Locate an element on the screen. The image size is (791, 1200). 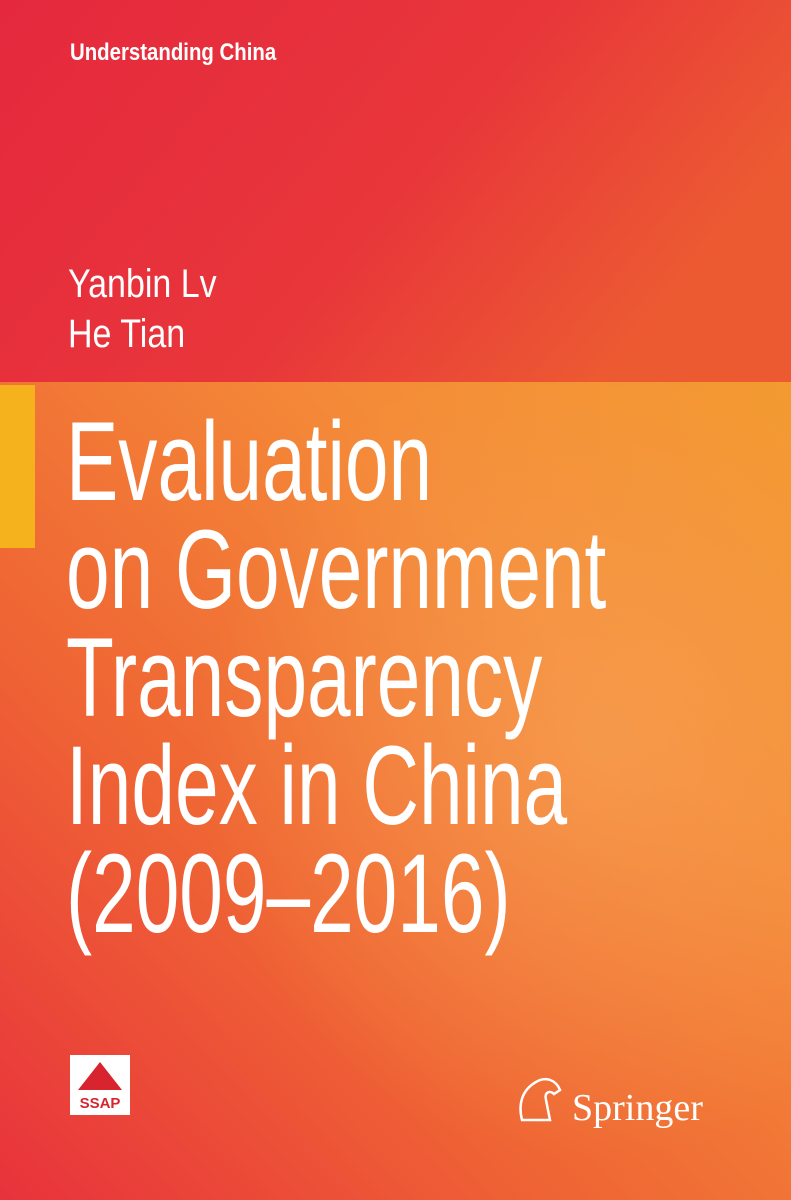
series-name: Understanding China is located at coordinates (173, 51).